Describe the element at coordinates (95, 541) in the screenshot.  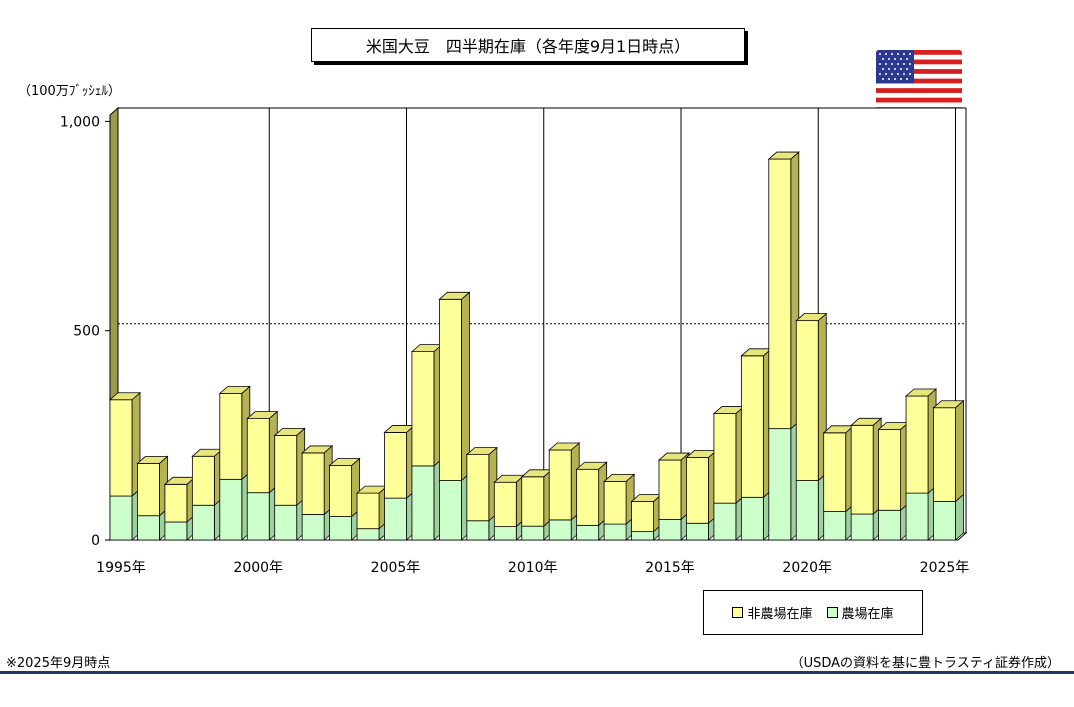
I see `y-tick-label: 0` at that location.